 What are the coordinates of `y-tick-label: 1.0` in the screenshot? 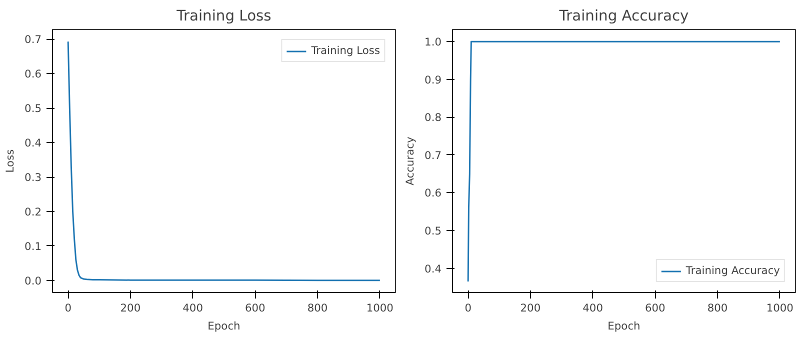 It's located at (433, 42).